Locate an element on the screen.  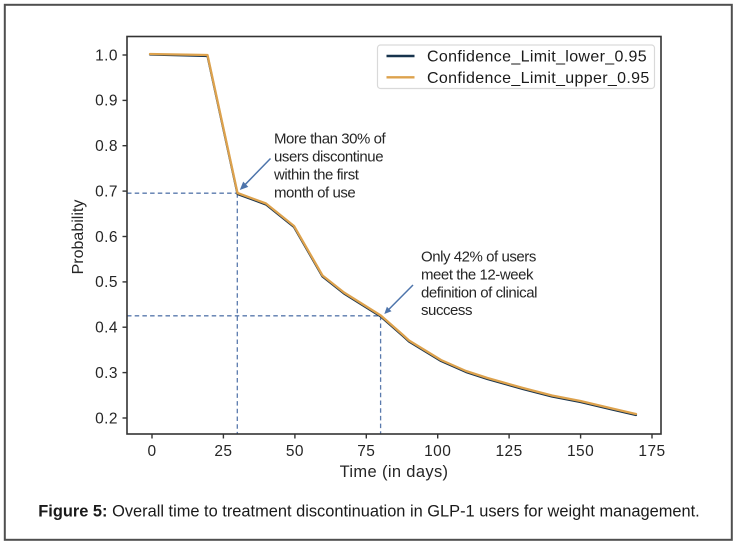
svg-text: 0.8 is located at coordinates (106, 146).